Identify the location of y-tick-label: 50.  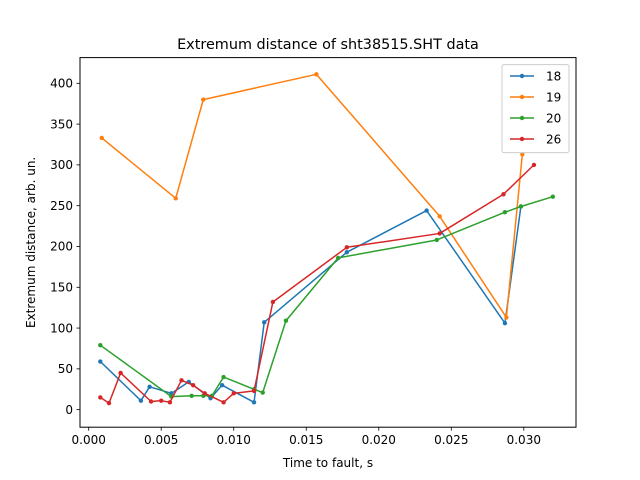
(65, 369).